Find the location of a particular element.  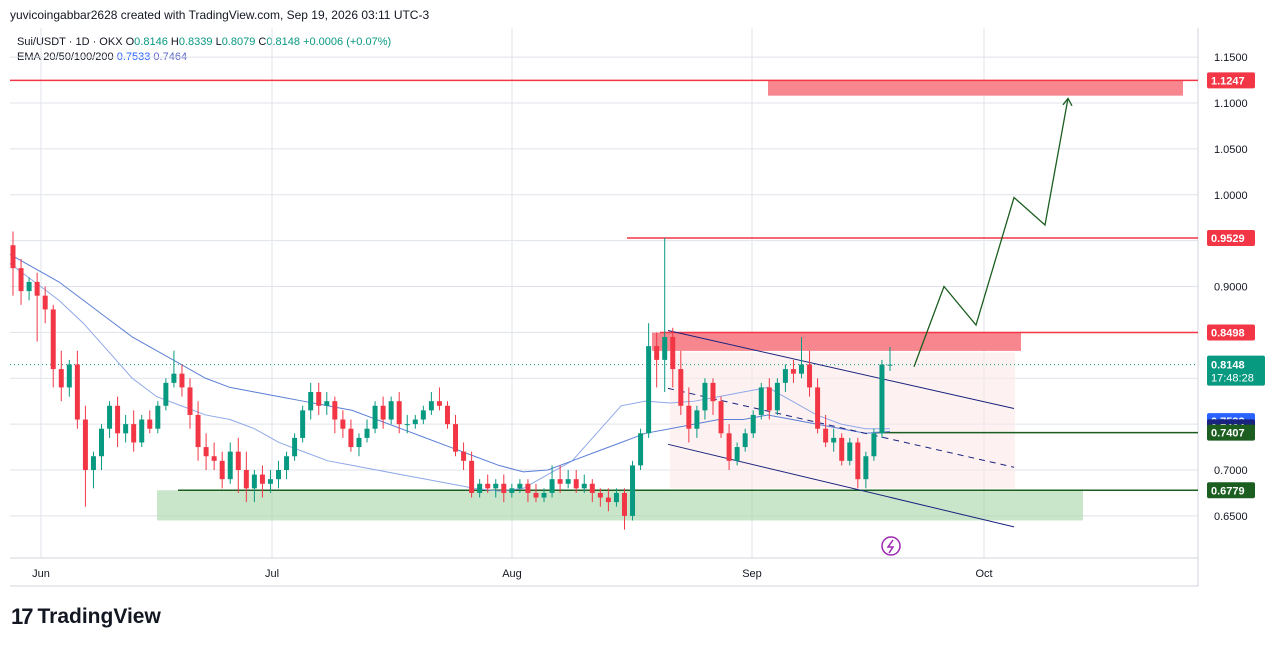

channel-lower is located at coordinates (841, 485).